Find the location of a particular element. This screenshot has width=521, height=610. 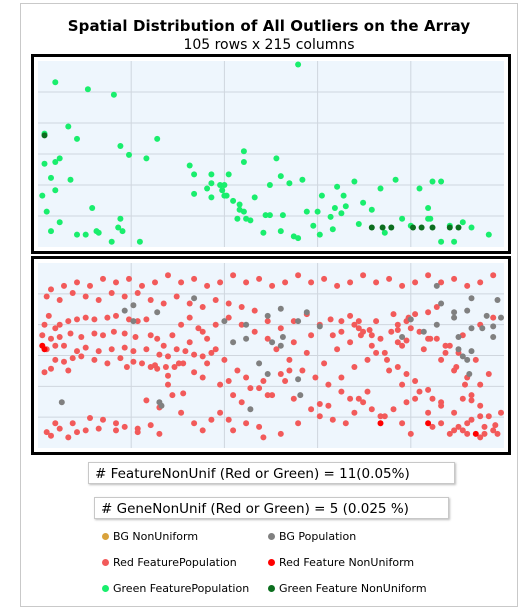

legend-item-red-feature-population: Red FeaturePopulation is located at coordinates (169, 562).